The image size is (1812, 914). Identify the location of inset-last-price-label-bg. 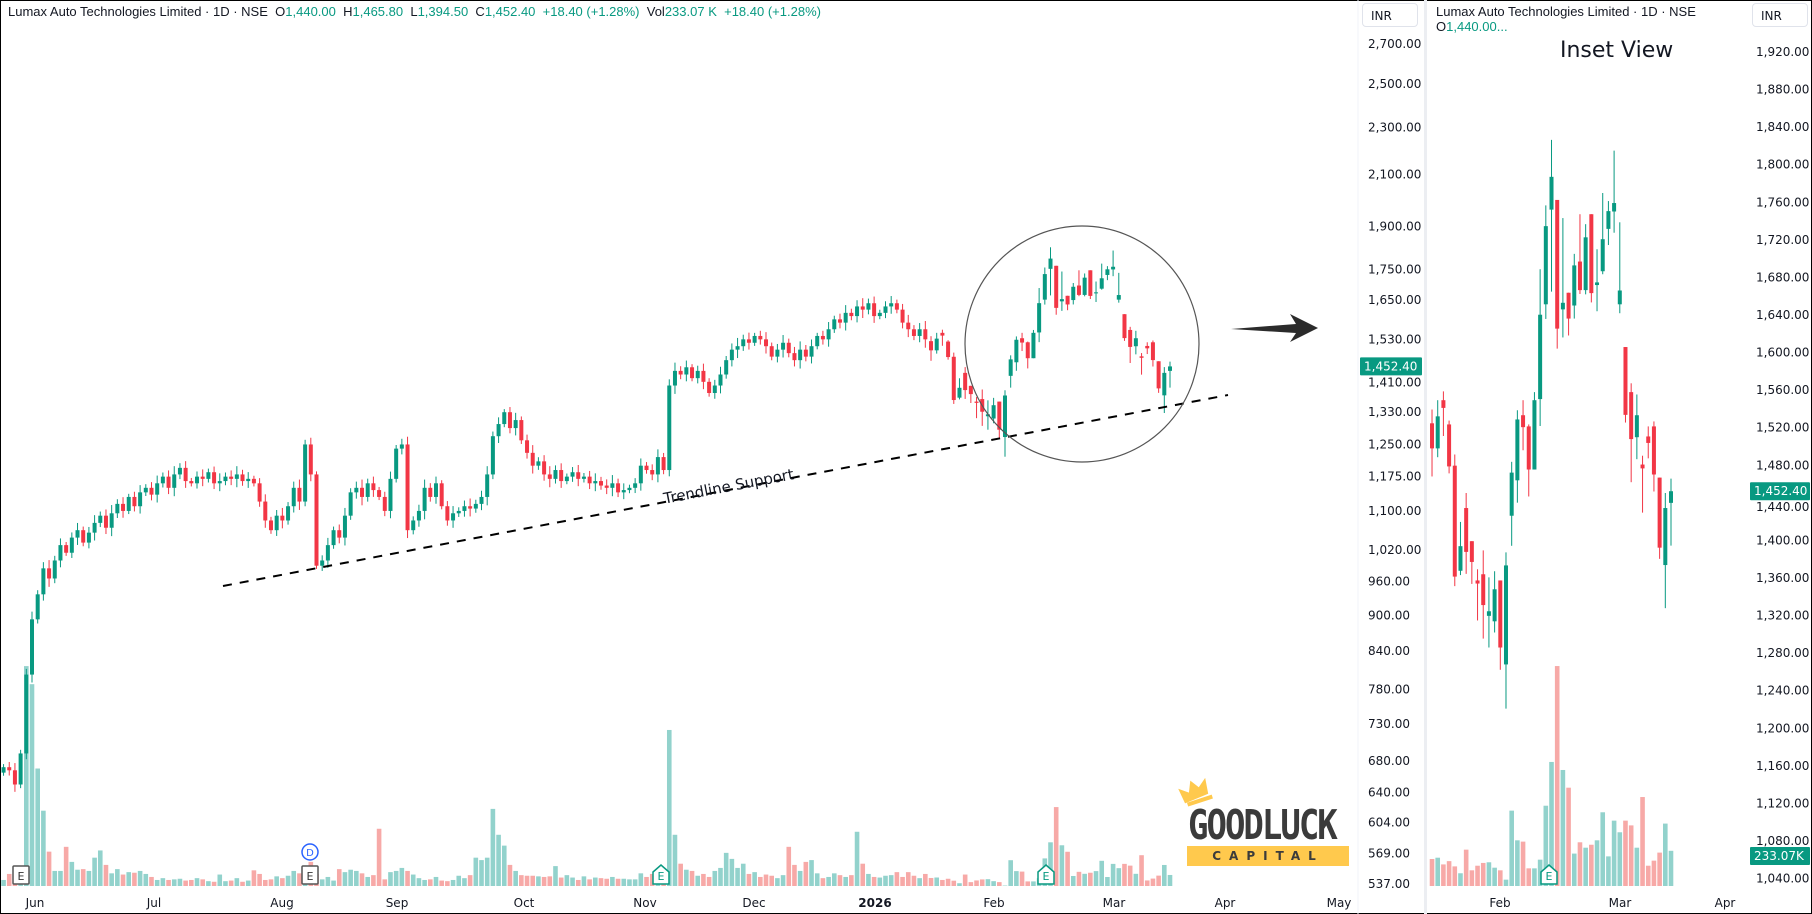
(1780, 491).